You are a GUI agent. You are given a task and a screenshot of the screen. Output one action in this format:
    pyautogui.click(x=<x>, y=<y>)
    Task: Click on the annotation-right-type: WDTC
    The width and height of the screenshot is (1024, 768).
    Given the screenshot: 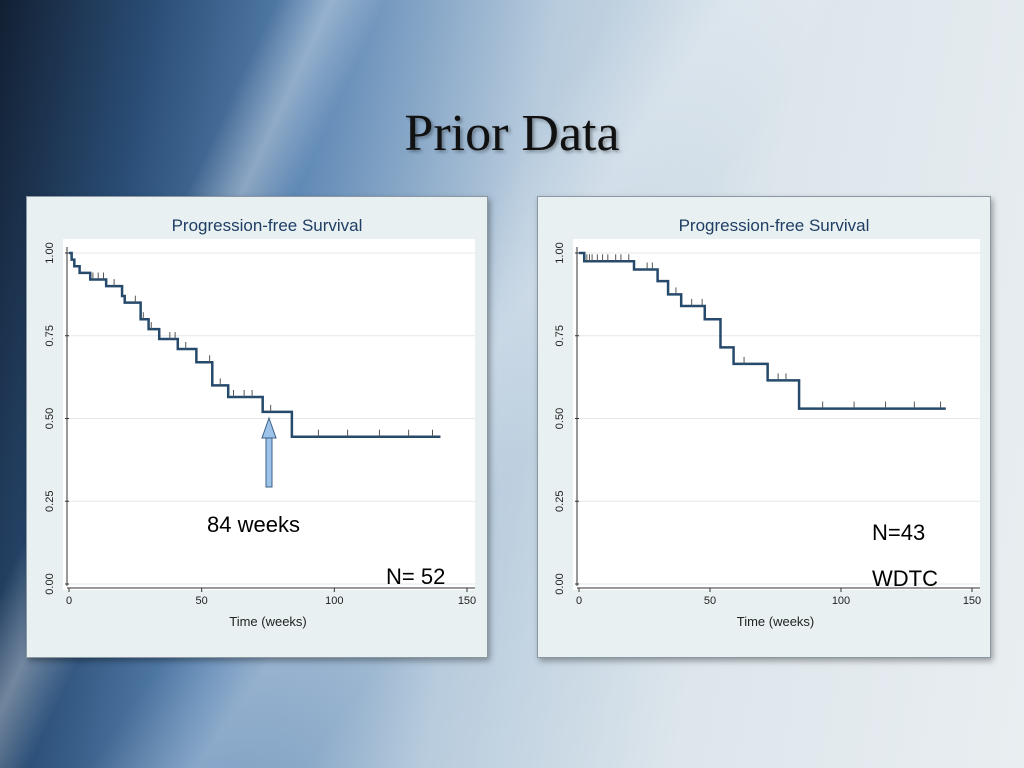 What is the action you would take?
    pyautogui.click(x=905, y=578)
    